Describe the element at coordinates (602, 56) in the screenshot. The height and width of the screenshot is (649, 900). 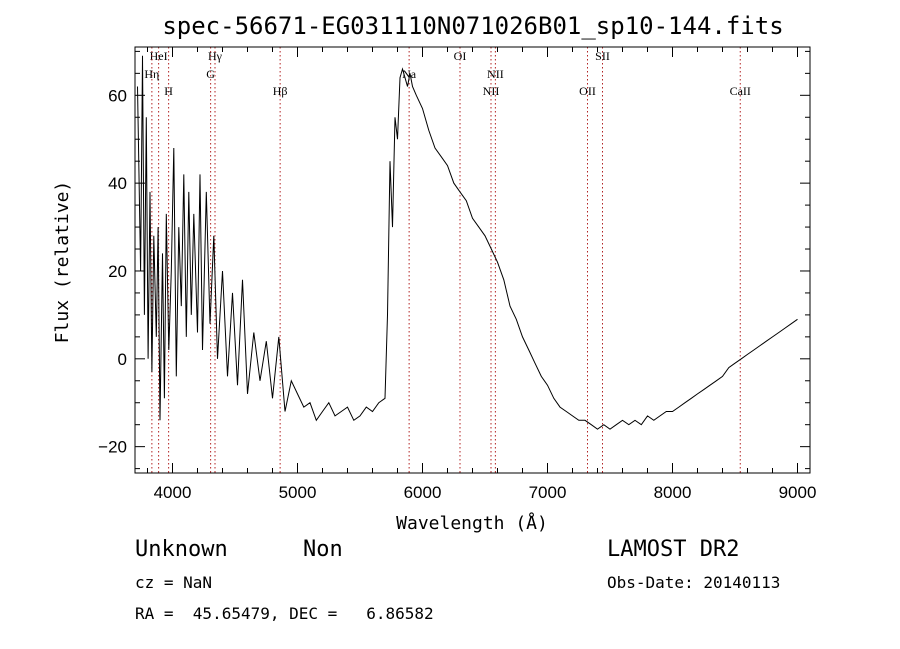
I see `line-label-11: SII` at that location.